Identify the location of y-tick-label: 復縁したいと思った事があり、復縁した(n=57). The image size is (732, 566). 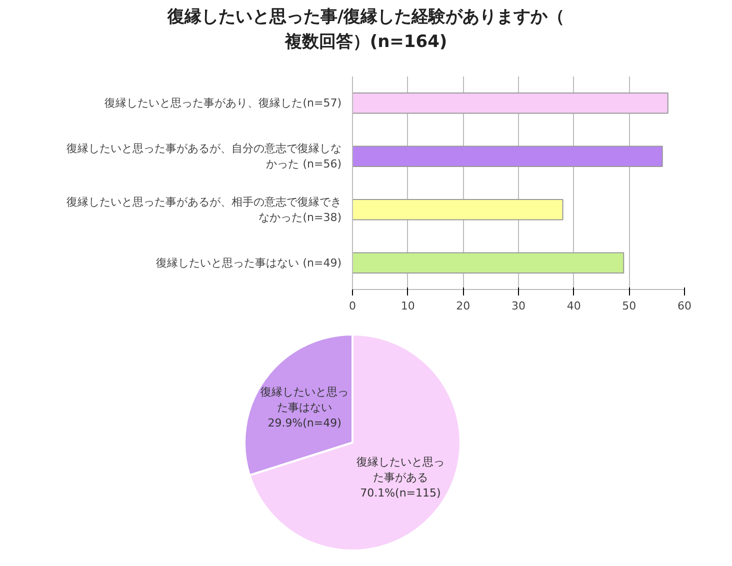
(223, 103).